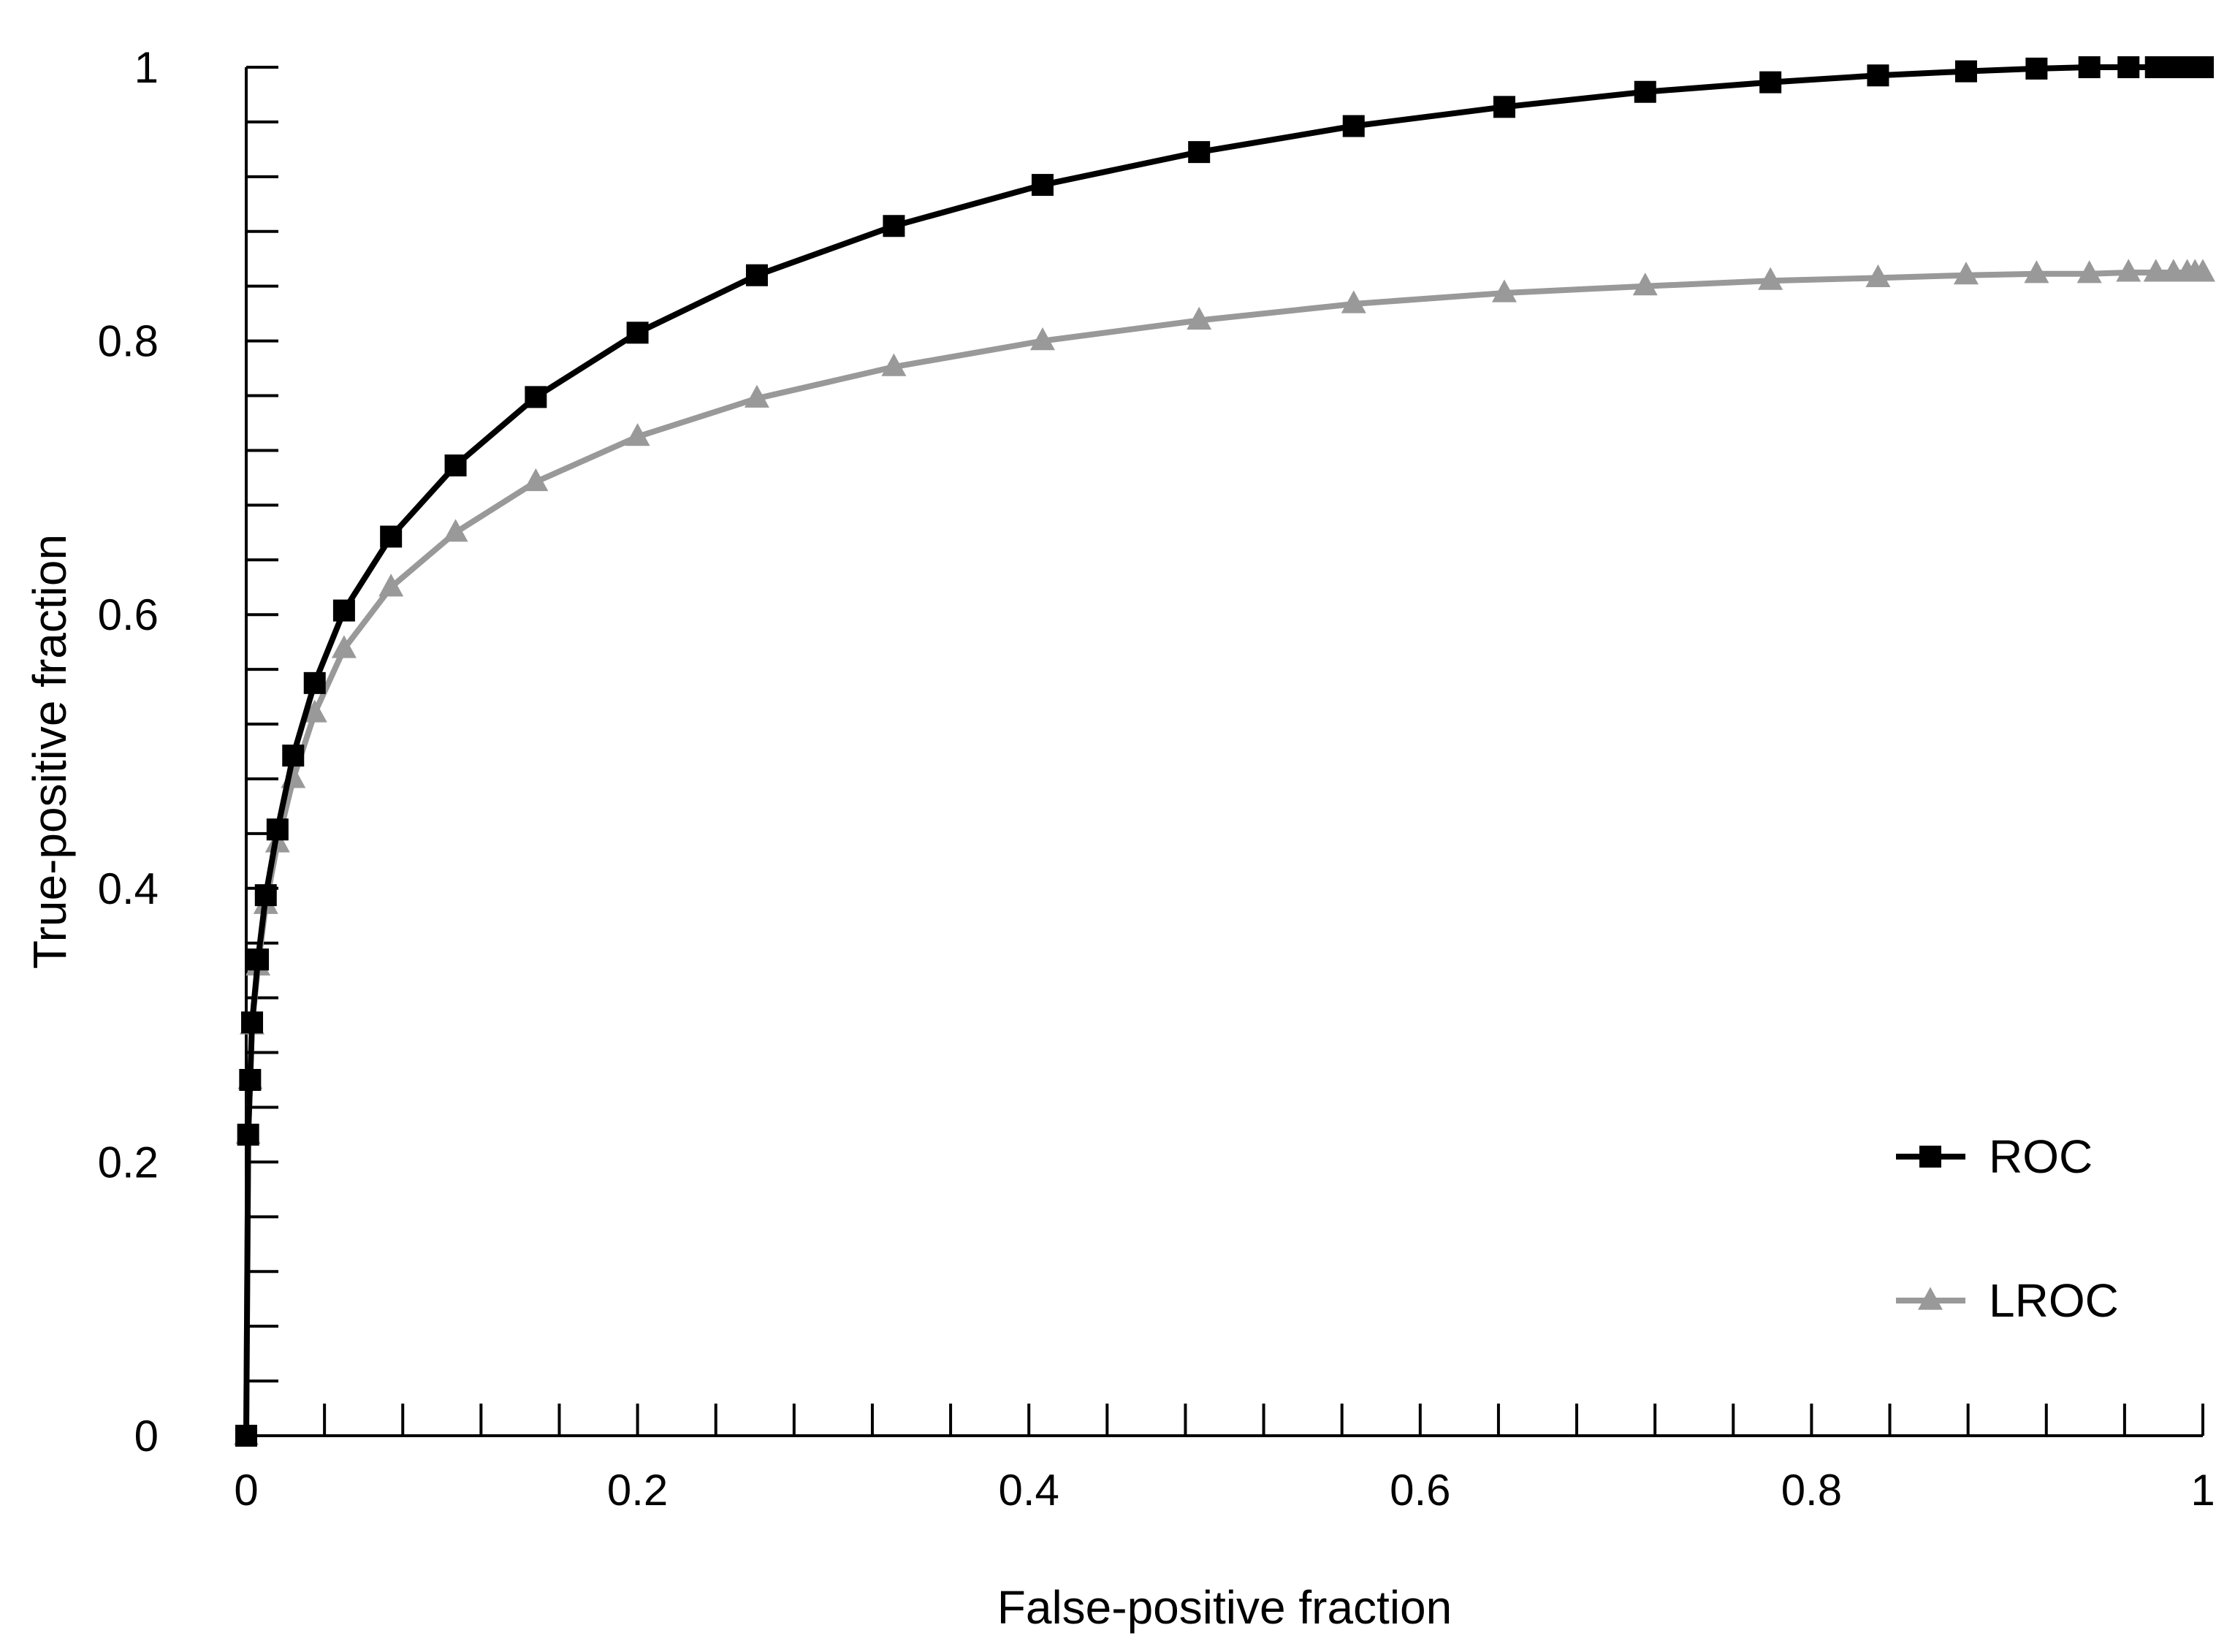  Describe the element at coordinates (128, 341) in the screenshot. I see `y-tick-label: 0.8` at that location.